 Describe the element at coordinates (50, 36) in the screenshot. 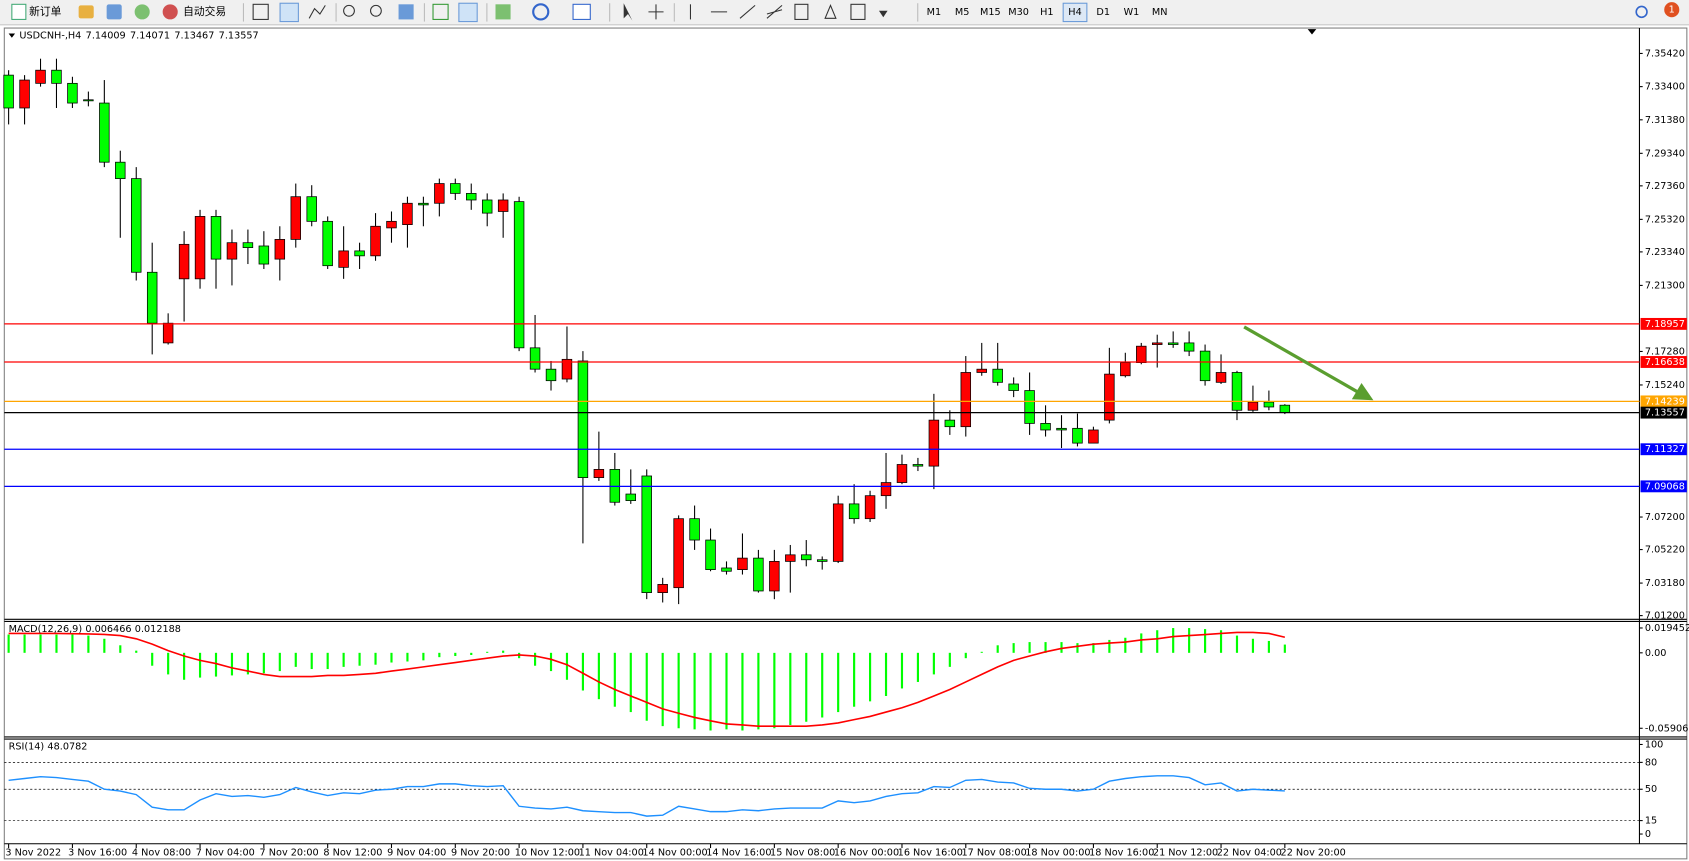

I see `symbol: USDCNH-,H4` at that location.